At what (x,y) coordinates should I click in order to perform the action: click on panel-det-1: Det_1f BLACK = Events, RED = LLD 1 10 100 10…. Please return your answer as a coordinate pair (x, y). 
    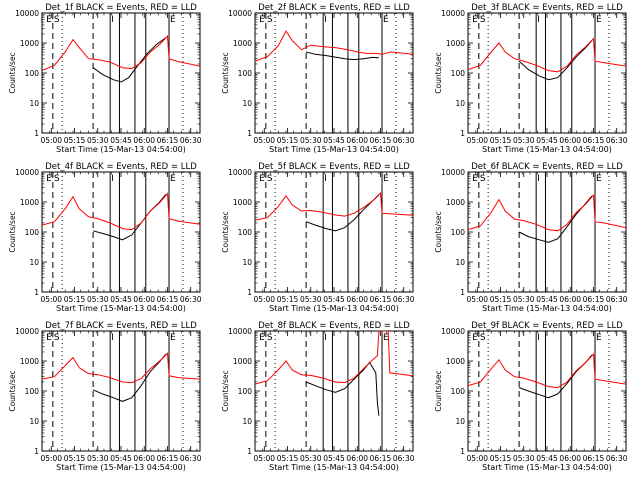
    Looking at the image, I should click on (105, 78).